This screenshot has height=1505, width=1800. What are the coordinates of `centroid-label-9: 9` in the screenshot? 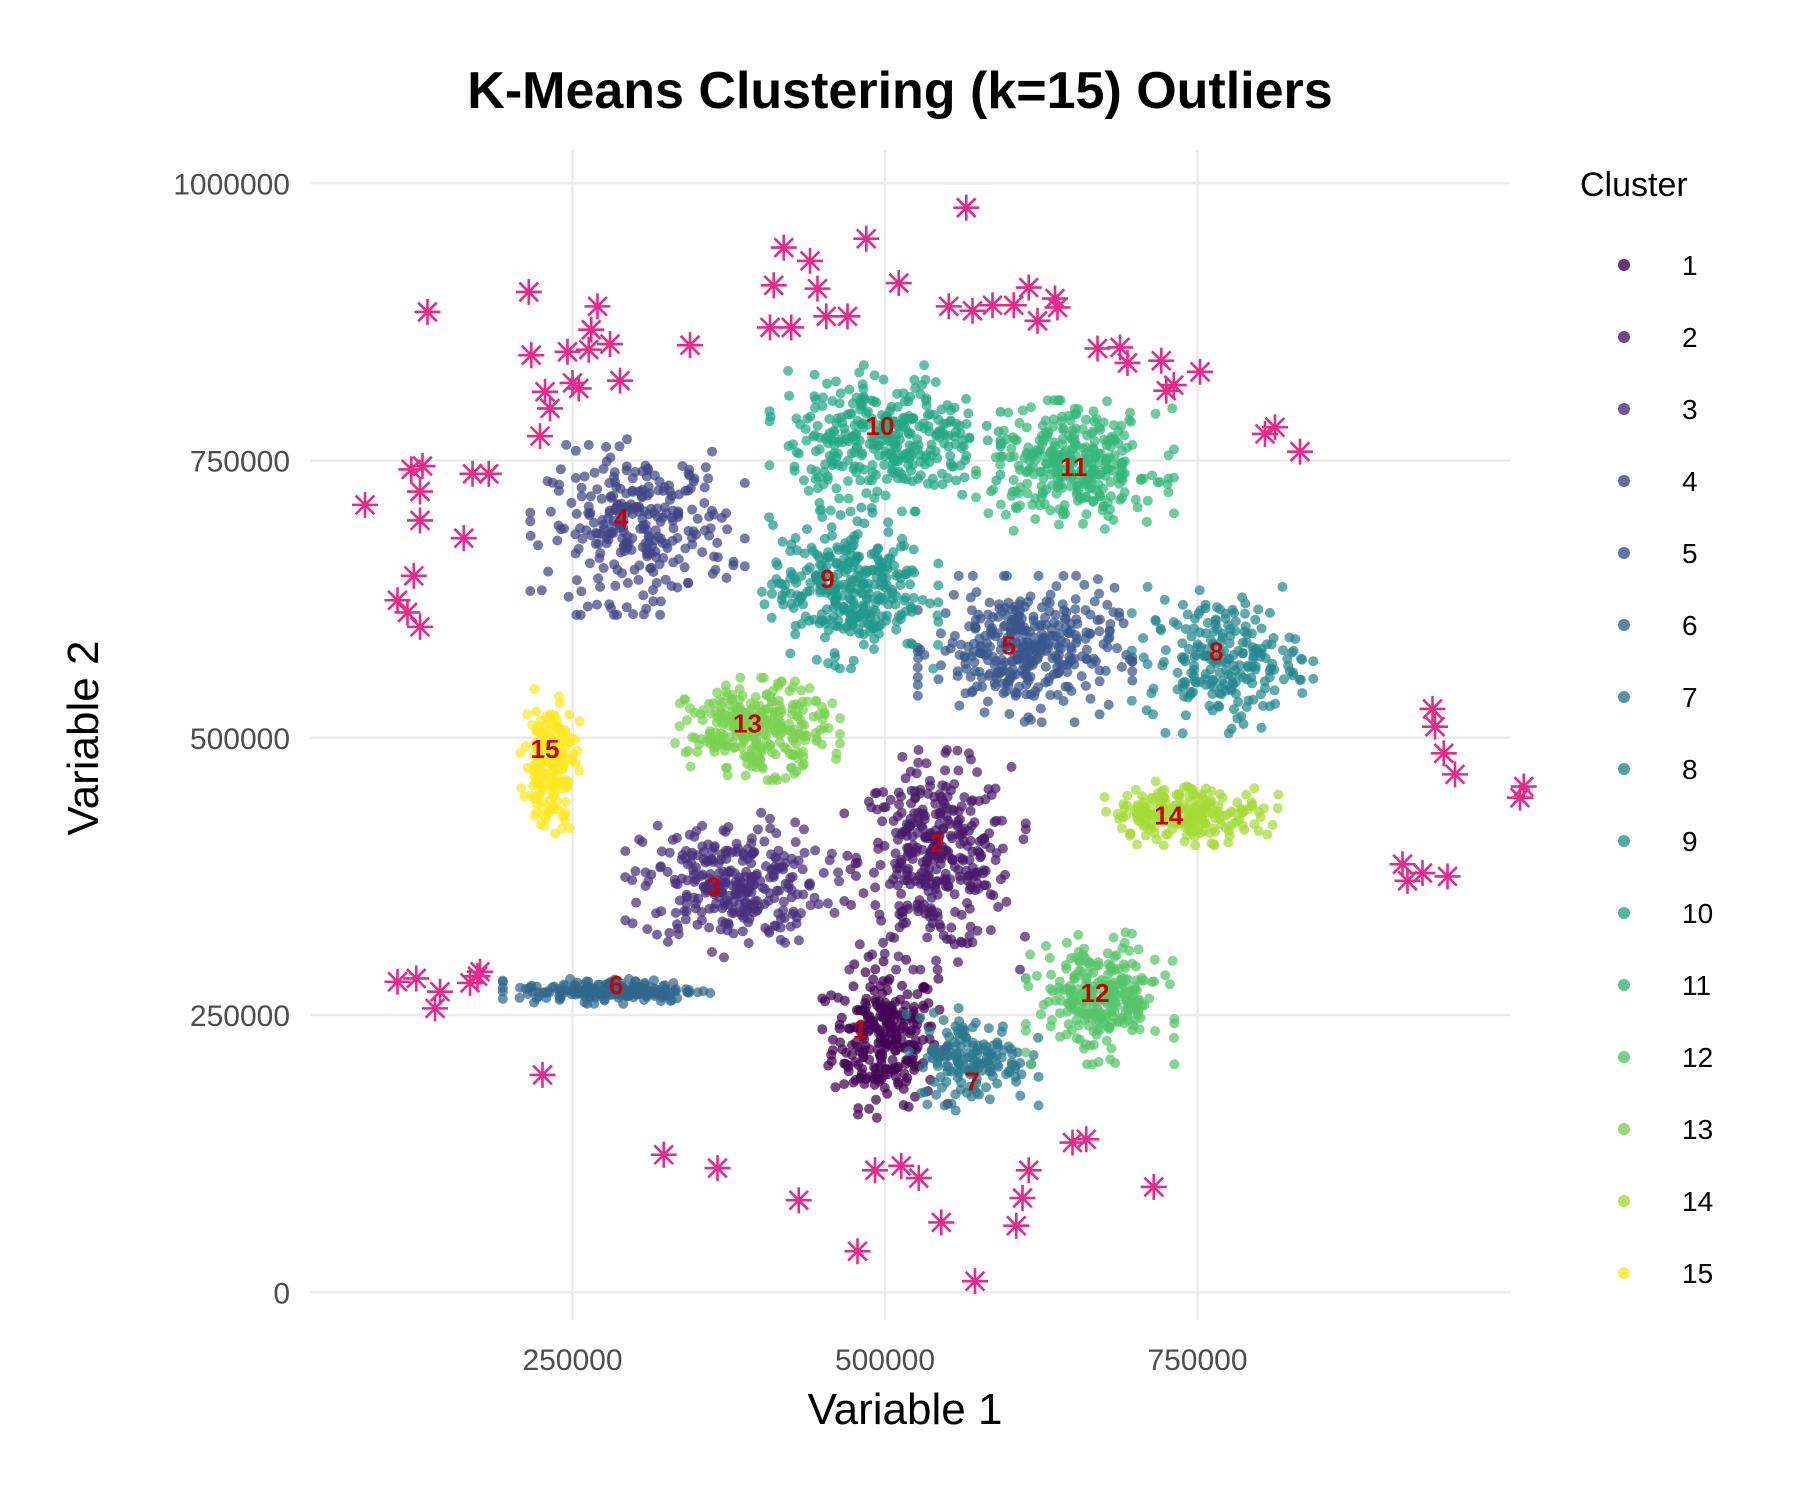 It's located at (827, 579).